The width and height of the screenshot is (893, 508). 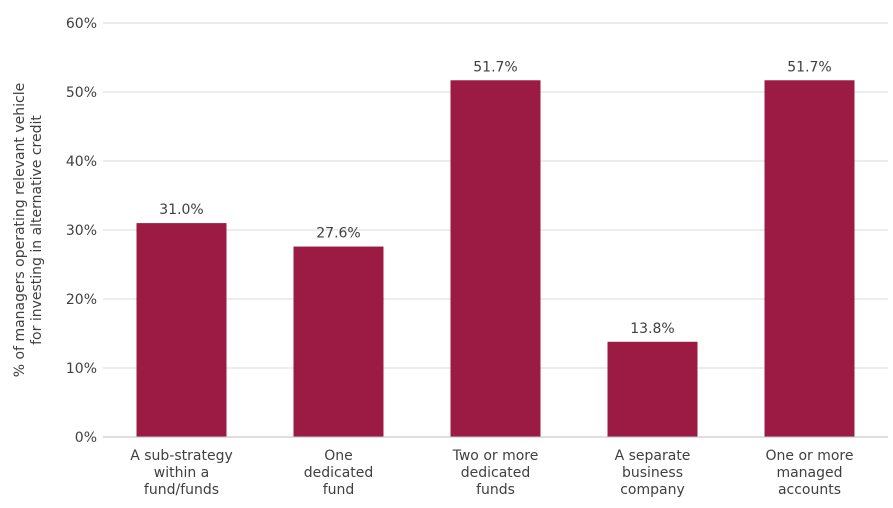 What do you see at coordinates (20, 230) in the screenshot?
I see `y-axis-label-line: % of managers operating relevant vehicle` at bounding box center [20, 230].